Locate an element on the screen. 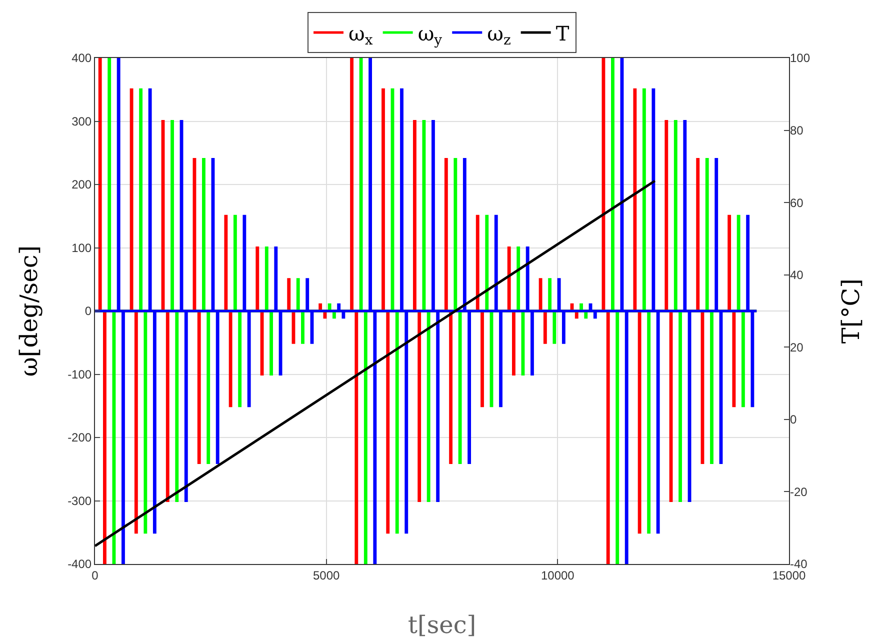 The height and width of the screenshot is (639, 869). y-tick-label: 400 is located at coordinates (82, 58).